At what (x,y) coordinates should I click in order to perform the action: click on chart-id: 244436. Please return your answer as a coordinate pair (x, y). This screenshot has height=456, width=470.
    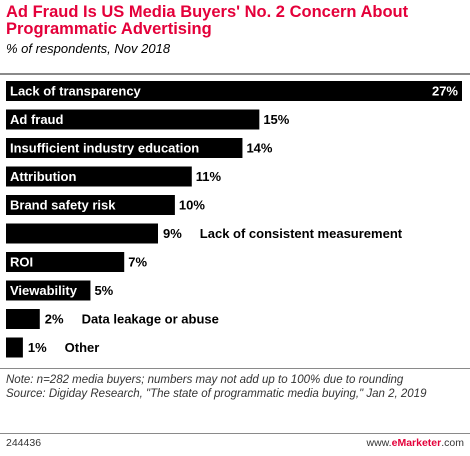
    Looking at the image, I should click on (24, 443).